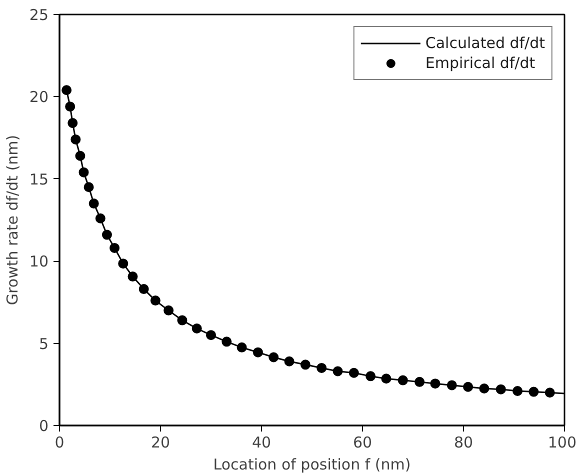 This screenshot has height=476, width=576. I want to click on x-tick-label: 40, so click(262, 443).